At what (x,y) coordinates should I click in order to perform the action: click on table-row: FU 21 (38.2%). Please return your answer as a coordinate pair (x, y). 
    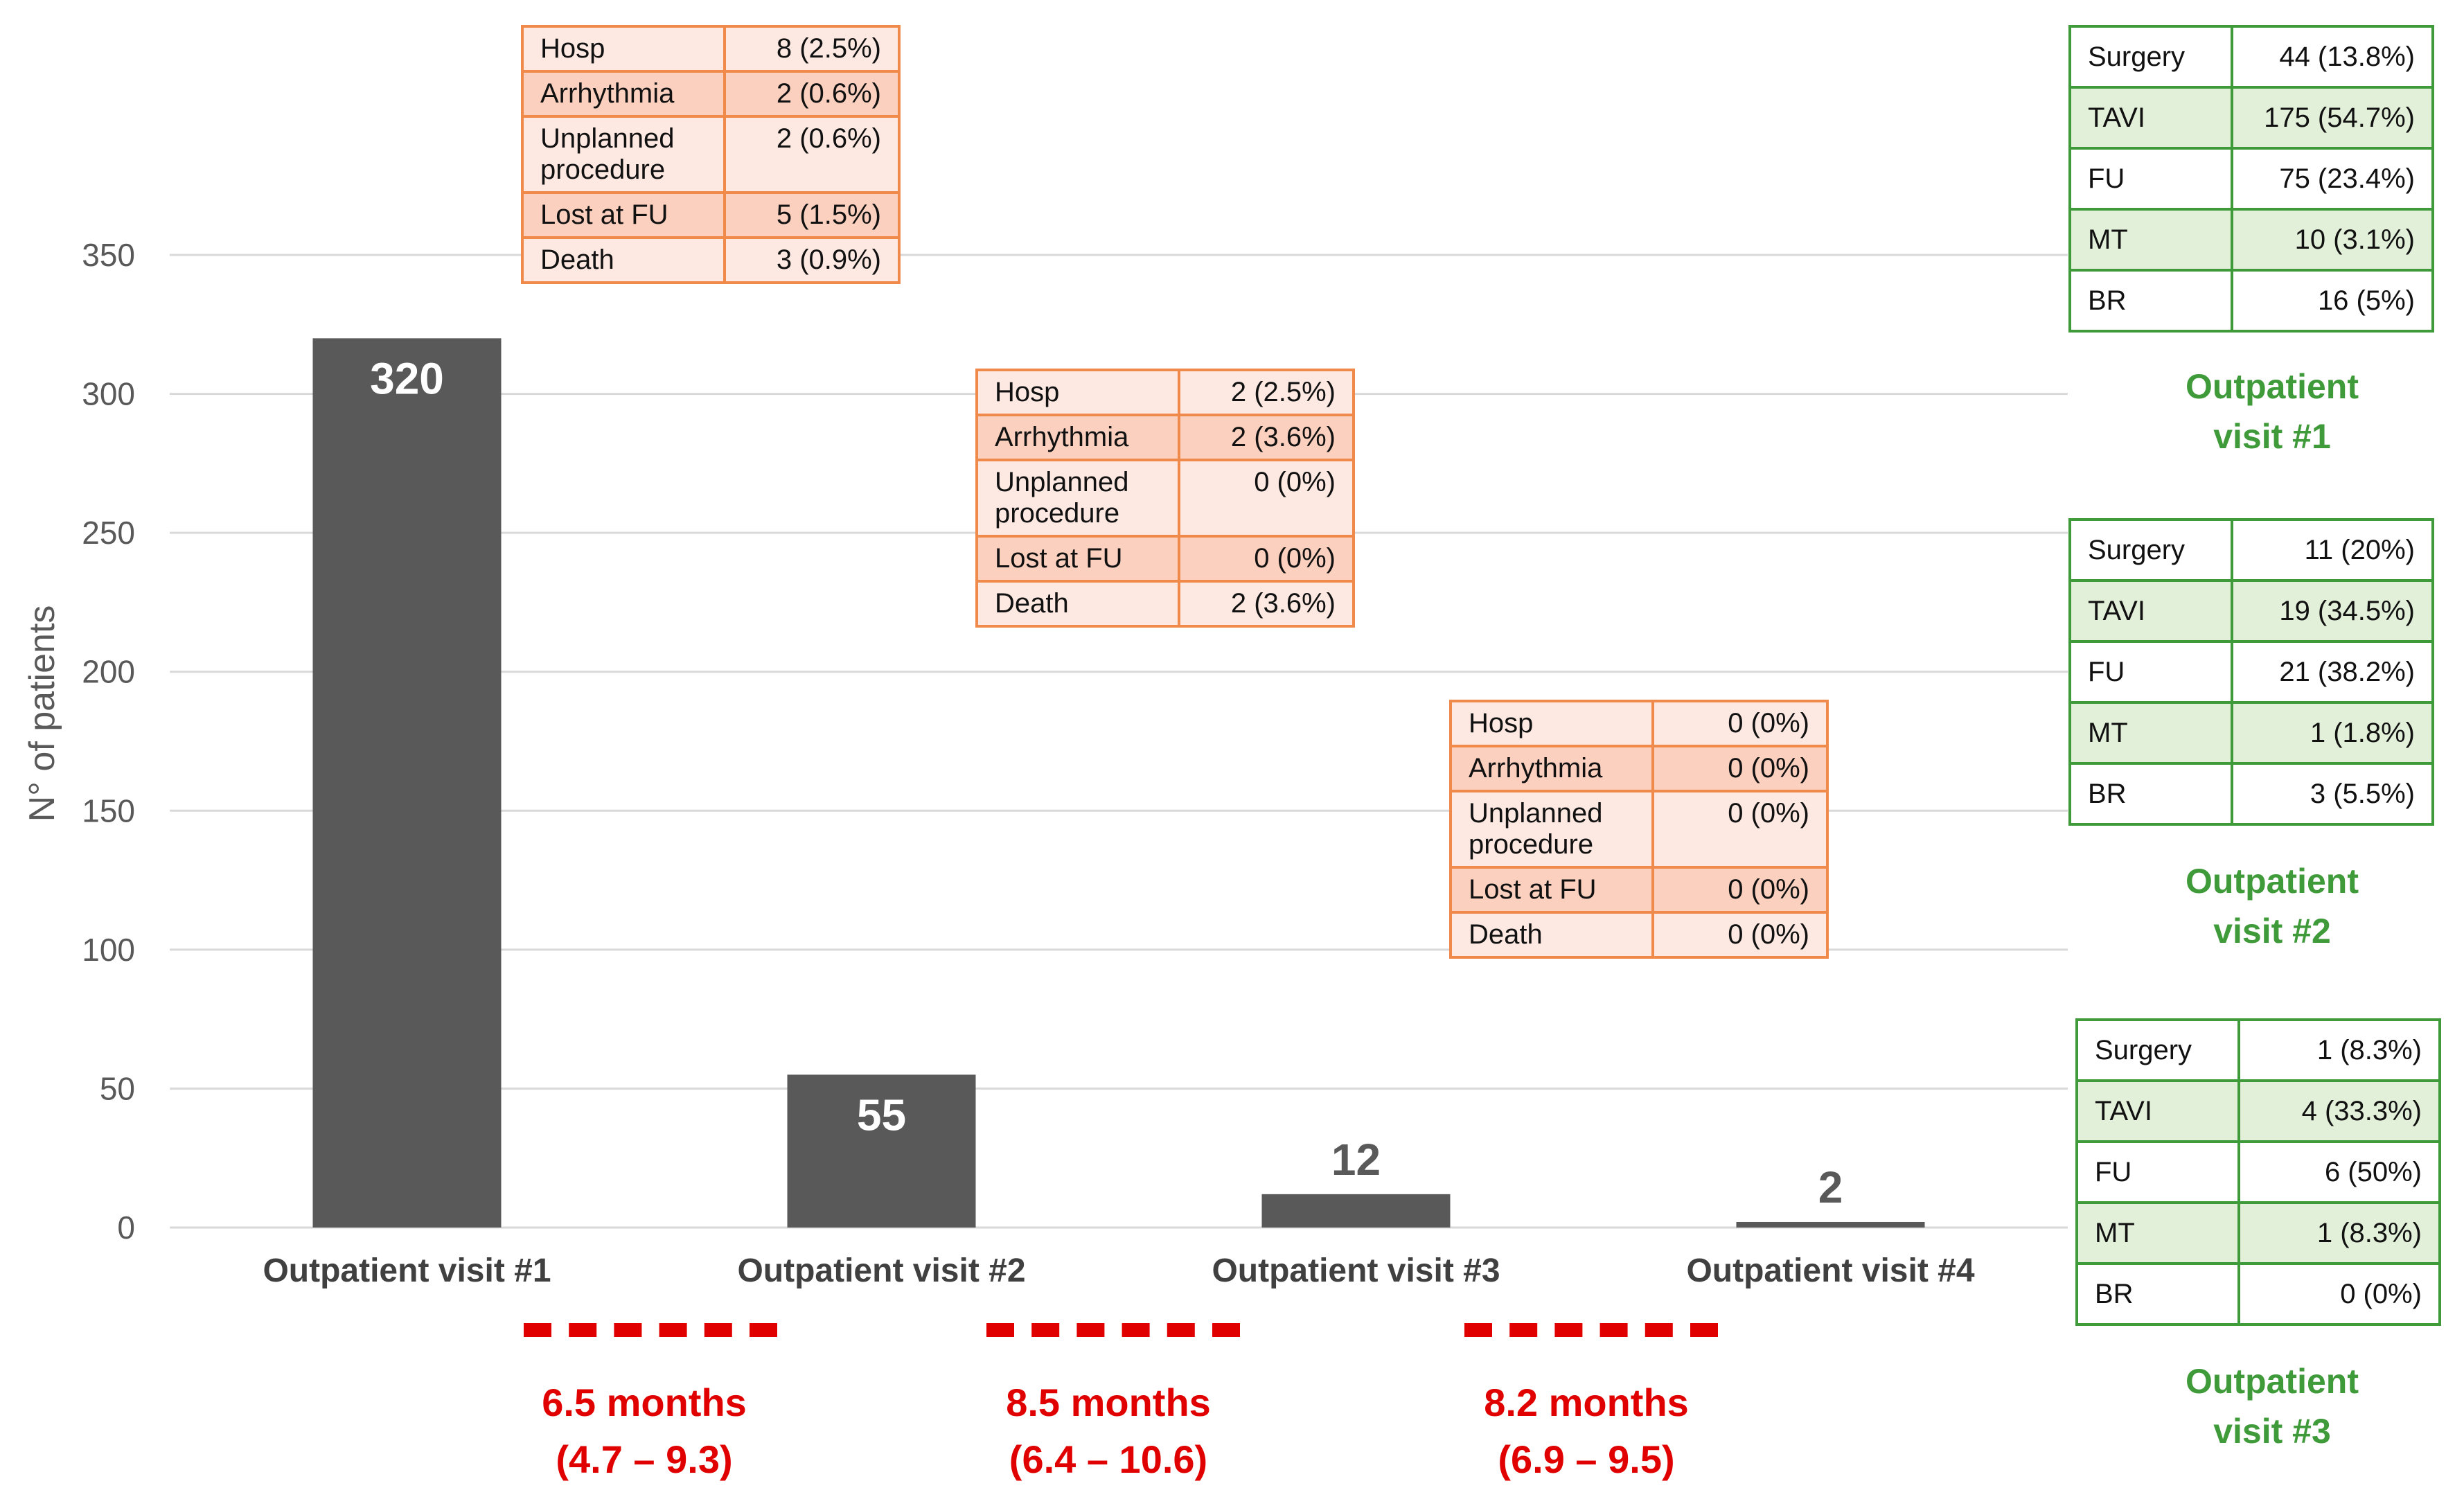
    Looking at the image, I should click on (2251, 672).